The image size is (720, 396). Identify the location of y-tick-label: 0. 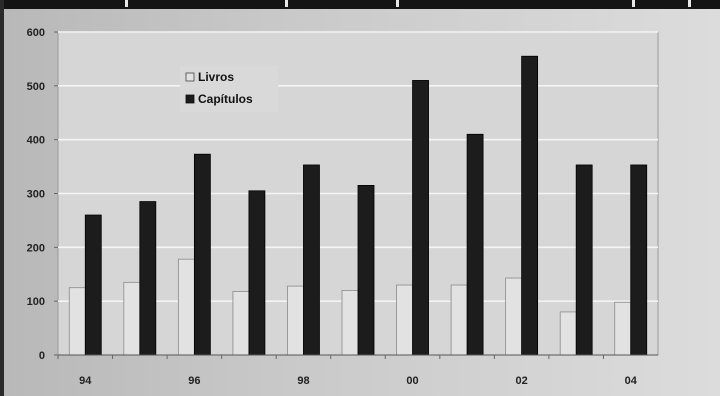
(42, 356).